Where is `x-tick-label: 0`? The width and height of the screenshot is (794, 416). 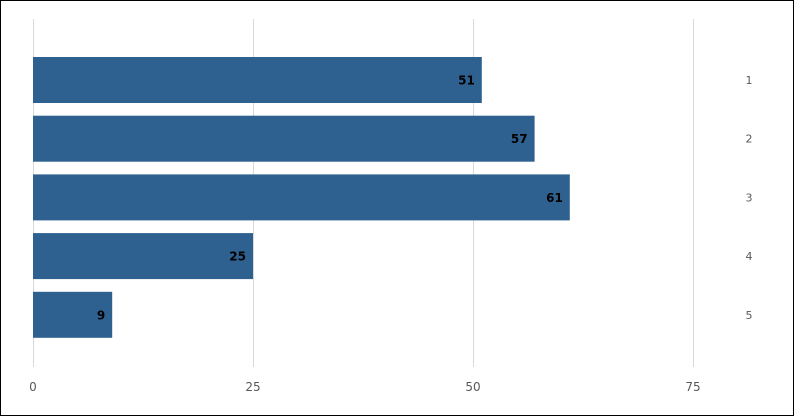
x-tick-label: 0 is located at coordinates (33, 387).